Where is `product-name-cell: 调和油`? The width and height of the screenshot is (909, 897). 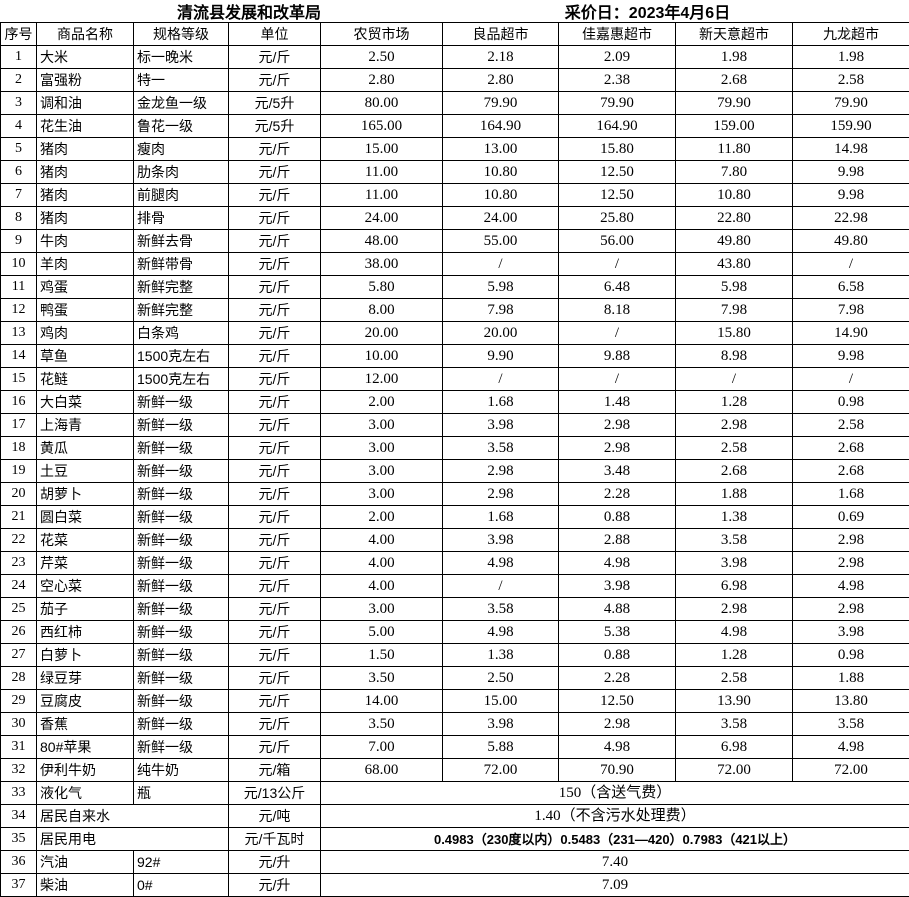 product-name-cell: 调和油 is located at coordinates (85, 103).